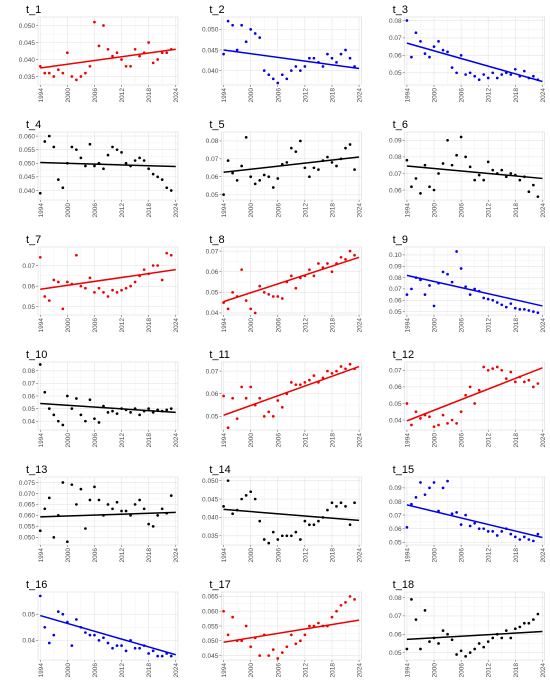  What do you see at coordinates (210, 612) in the screenshot?
I see `y-tick-label: 0.060` at bounding box center [210, 612].